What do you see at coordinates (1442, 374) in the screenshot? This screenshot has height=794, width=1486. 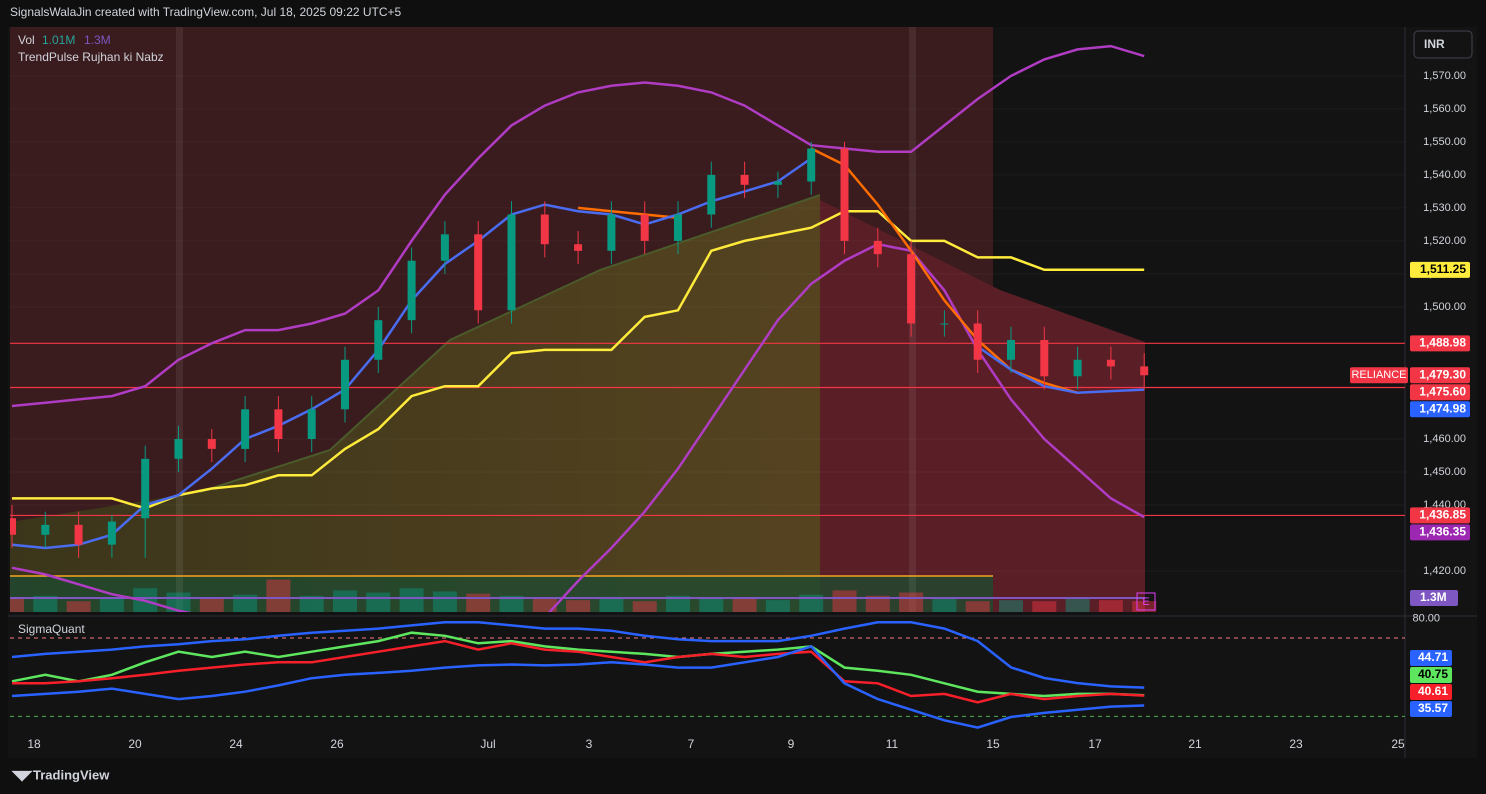 I see `price-tag-label: 1,479.30` at bounding box center [1442, 374].